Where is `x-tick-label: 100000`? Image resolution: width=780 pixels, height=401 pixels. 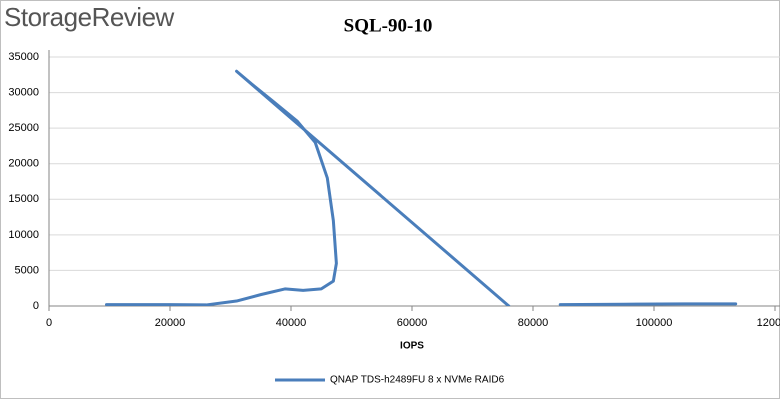
x-tick-label: 100000 is located at coordinates (654, 323).